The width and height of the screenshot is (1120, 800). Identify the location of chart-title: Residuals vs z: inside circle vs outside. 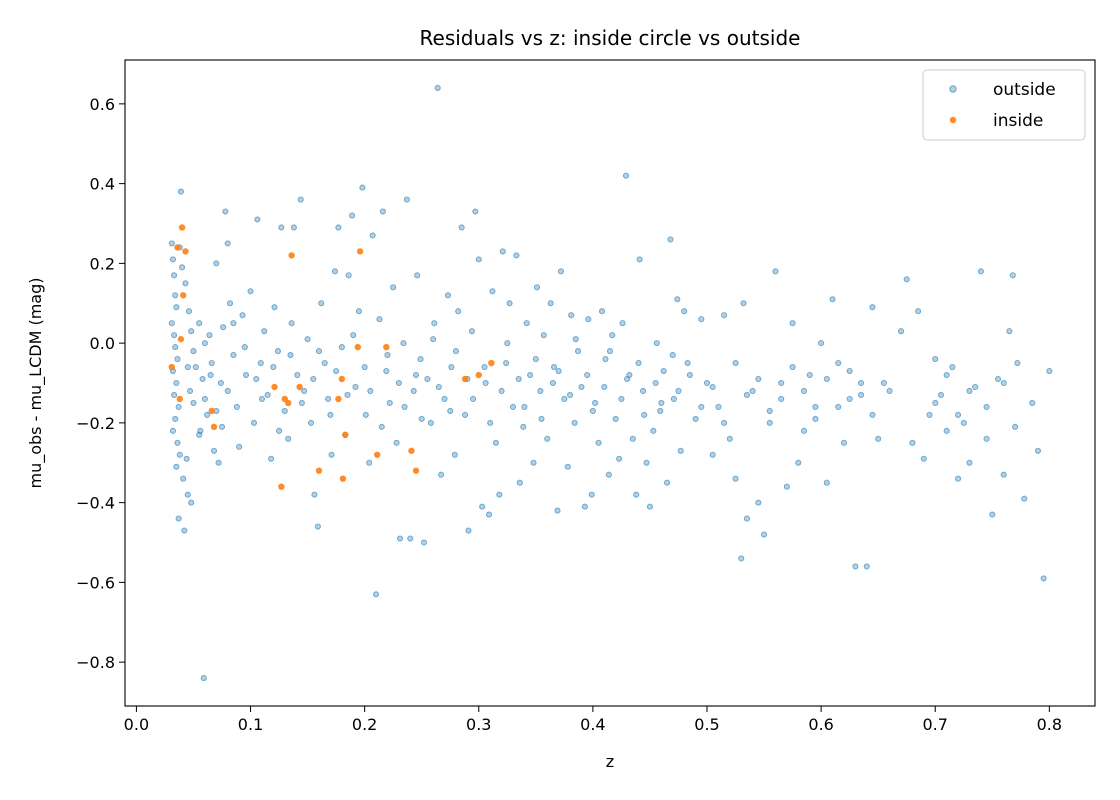
(610, 38).